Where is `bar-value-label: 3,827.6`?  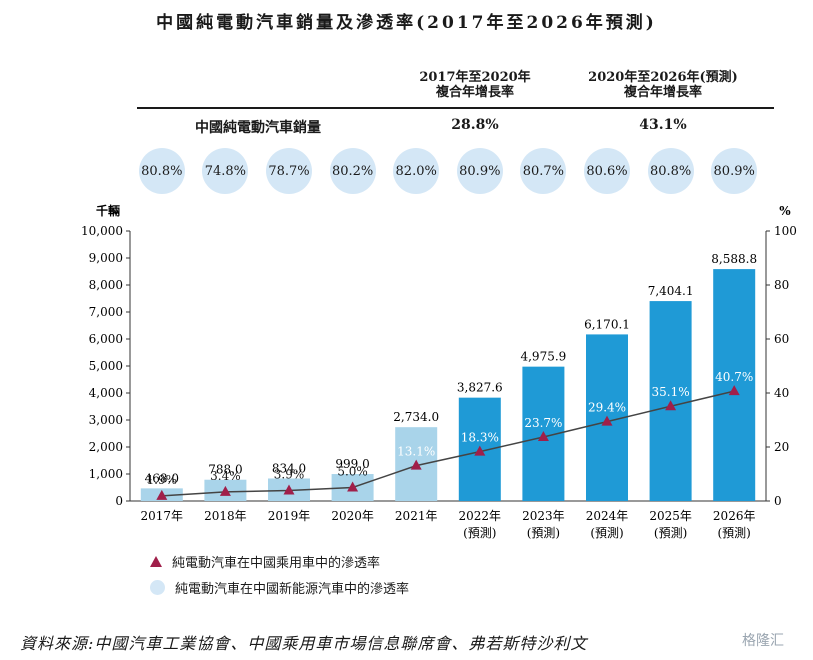 bar-value-label: 3,827.6 is located at coordinates (480, 388).